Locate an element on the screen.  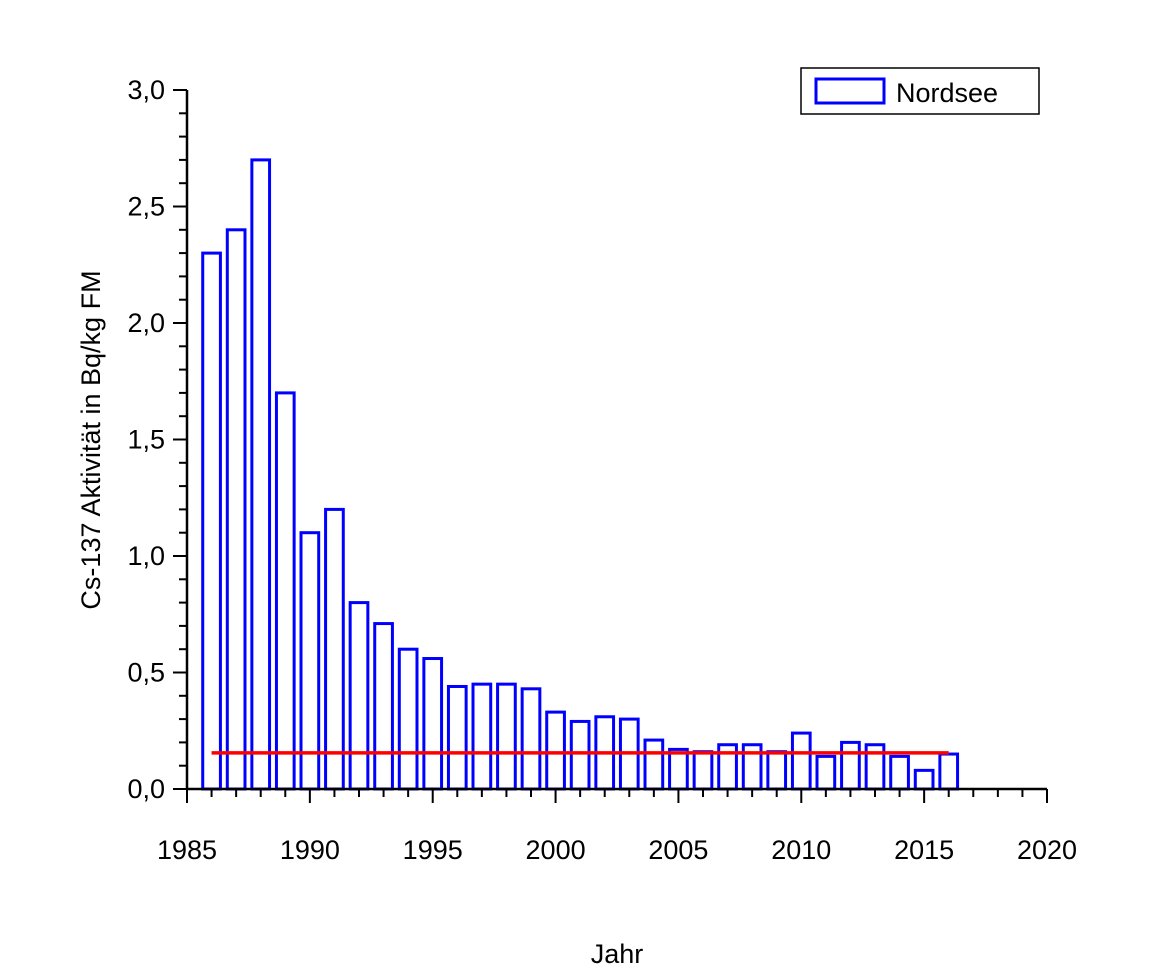
bar-2014 is located at coordinates (899, 772).